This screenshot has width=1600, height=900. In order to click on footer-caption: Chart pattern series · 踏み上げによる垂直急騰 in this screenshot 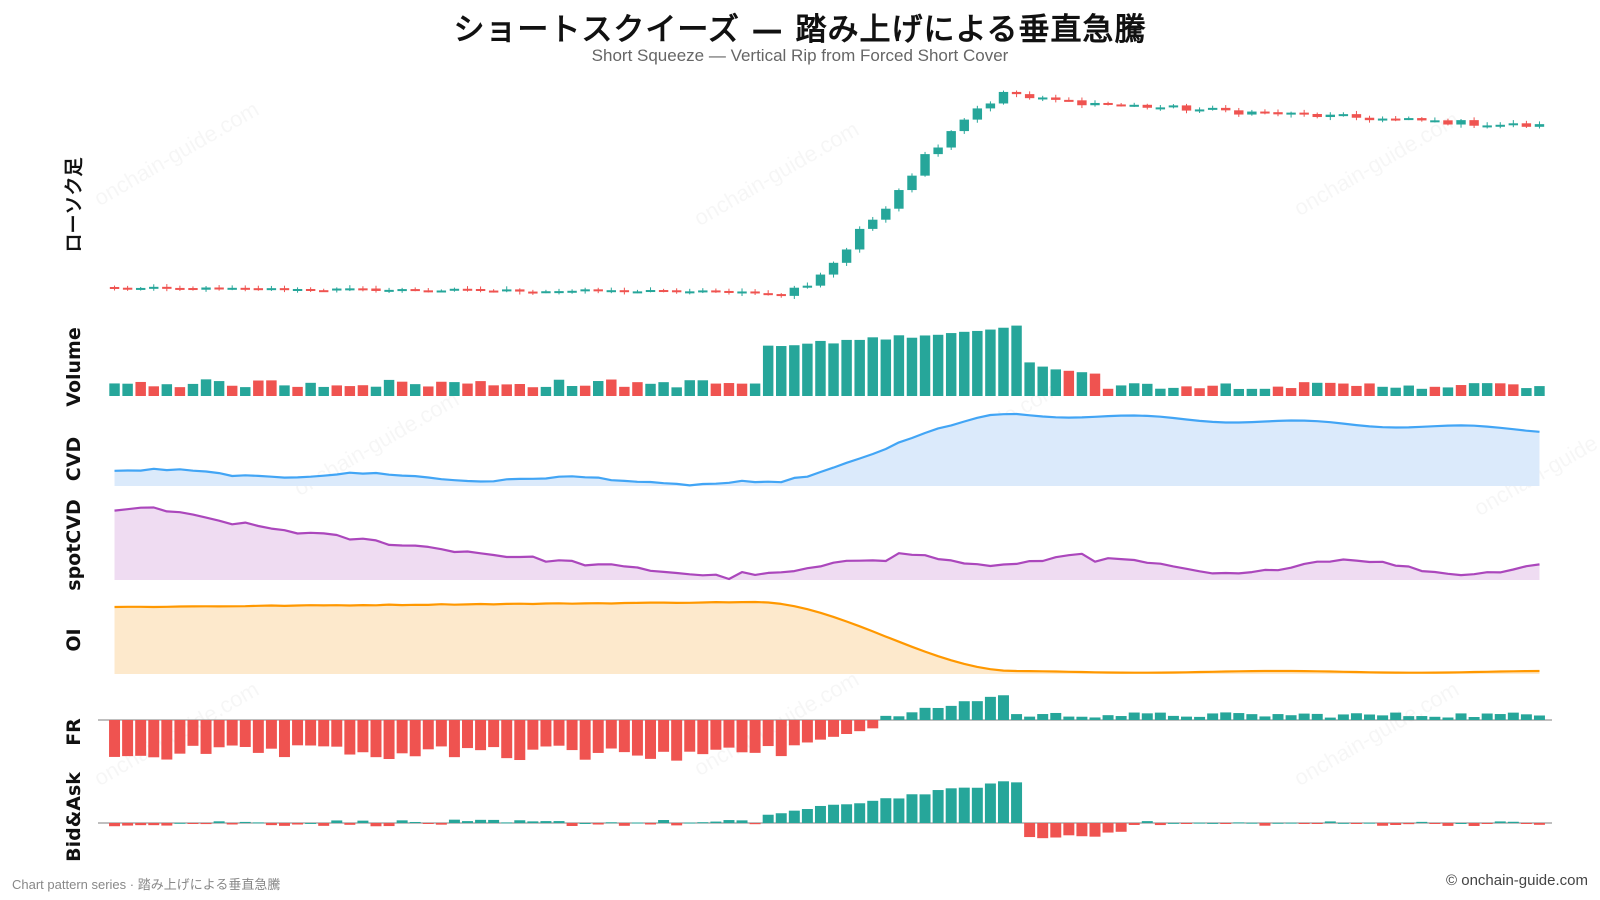, I will do `click(146, 884)`.